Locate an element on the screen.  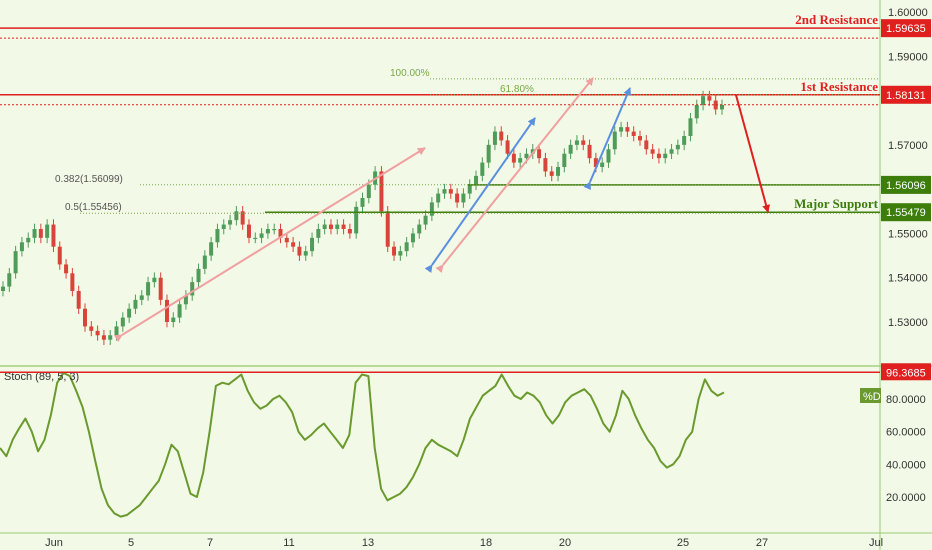
time-tick-label: 20 is located at coordinates (565, 543).